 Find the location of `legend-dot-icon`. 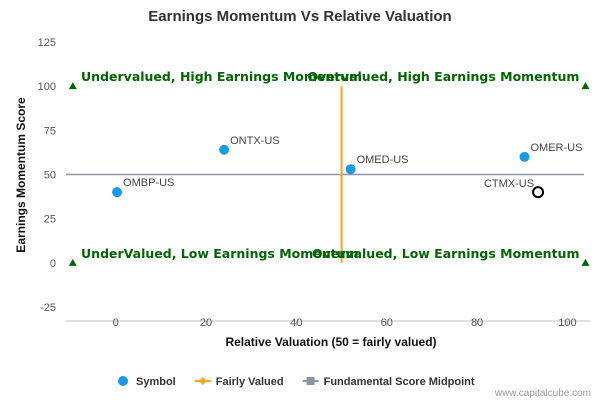

legend-dot-icon is located at coordinates (123, 381).